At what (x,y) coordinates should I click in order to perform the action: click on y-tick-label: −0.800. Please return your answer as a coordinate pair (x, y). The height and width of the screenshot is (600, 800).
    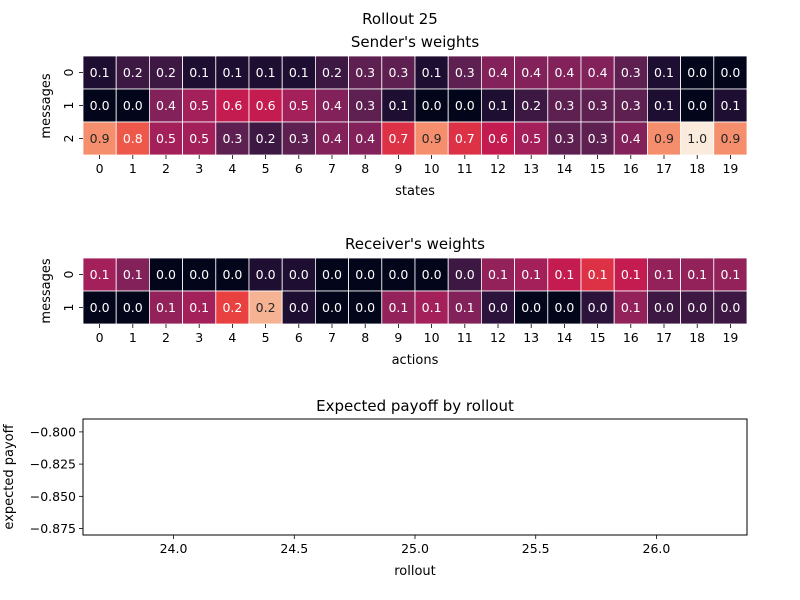
    Looking at the image, I should click on (53, 431).